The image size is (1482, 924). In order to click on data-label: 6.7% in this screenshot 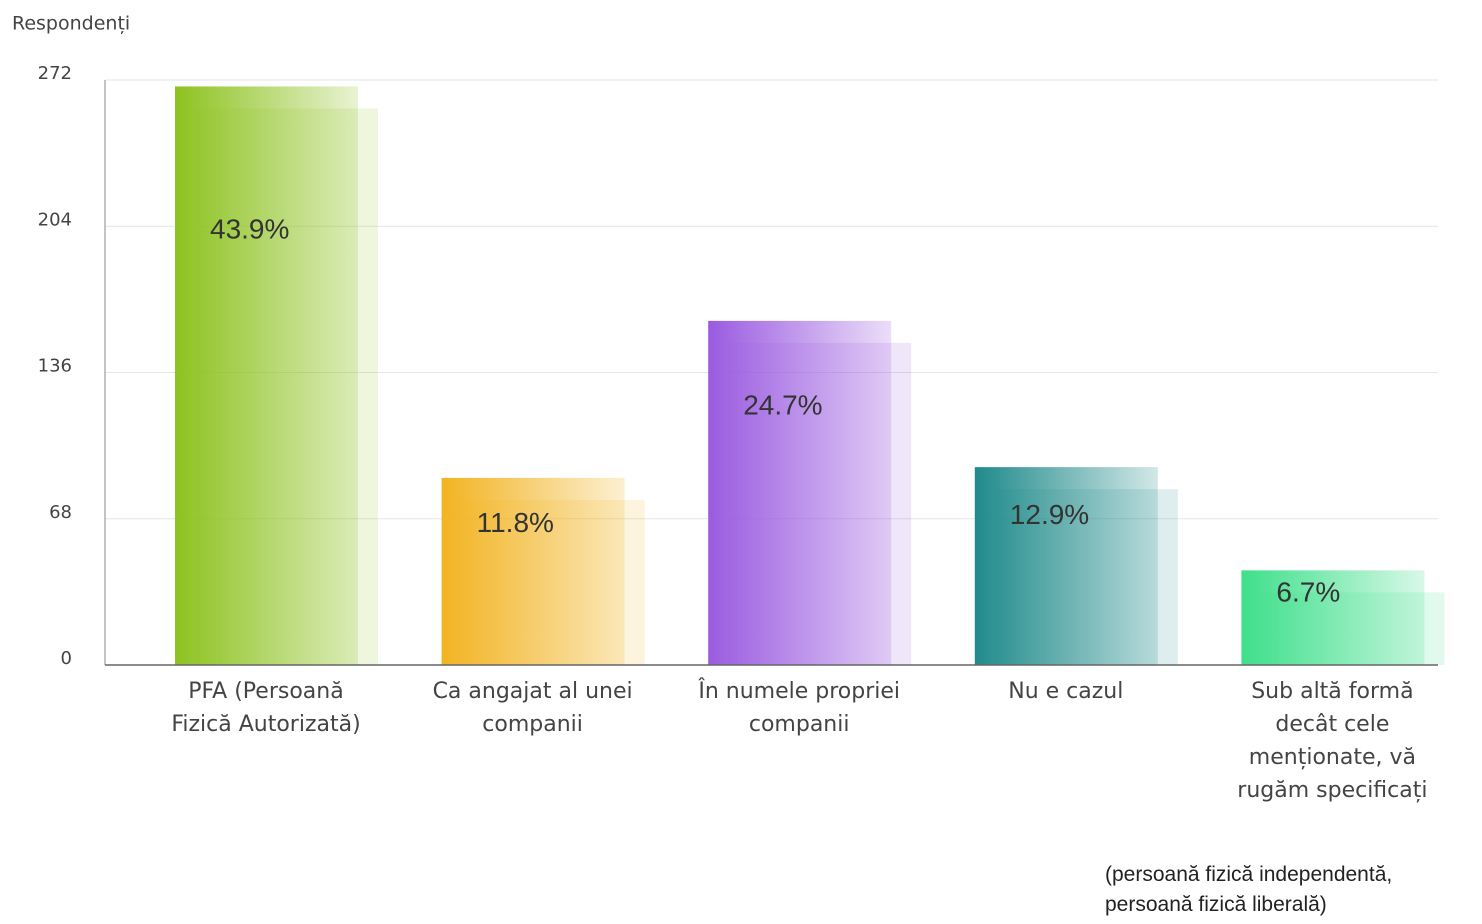, I will do `click(1308, 591)`.